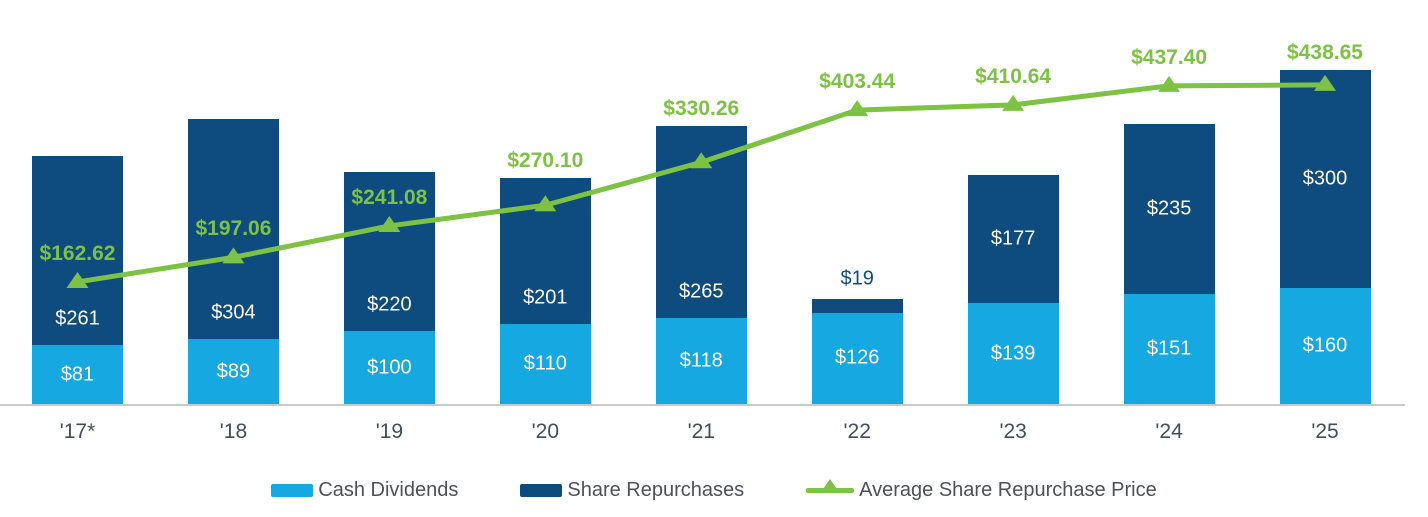 The width and height of the screenshot is (1428, 517). I want to click on share-repurchases-swatch-icon, so click(541, 490).